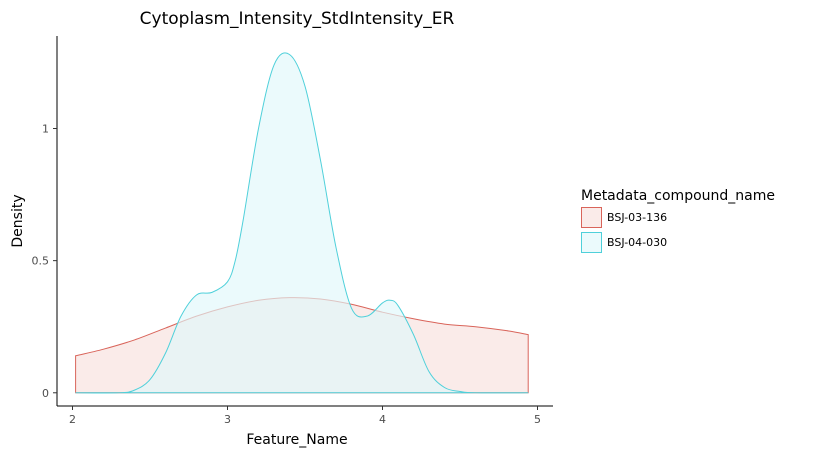 The image size is (819, 458). Describe the element at coordinates (297, 19) in the screenshot. I see `chart-title: Cytoplasm_Intensity_StdIntensity_ER` at that location.